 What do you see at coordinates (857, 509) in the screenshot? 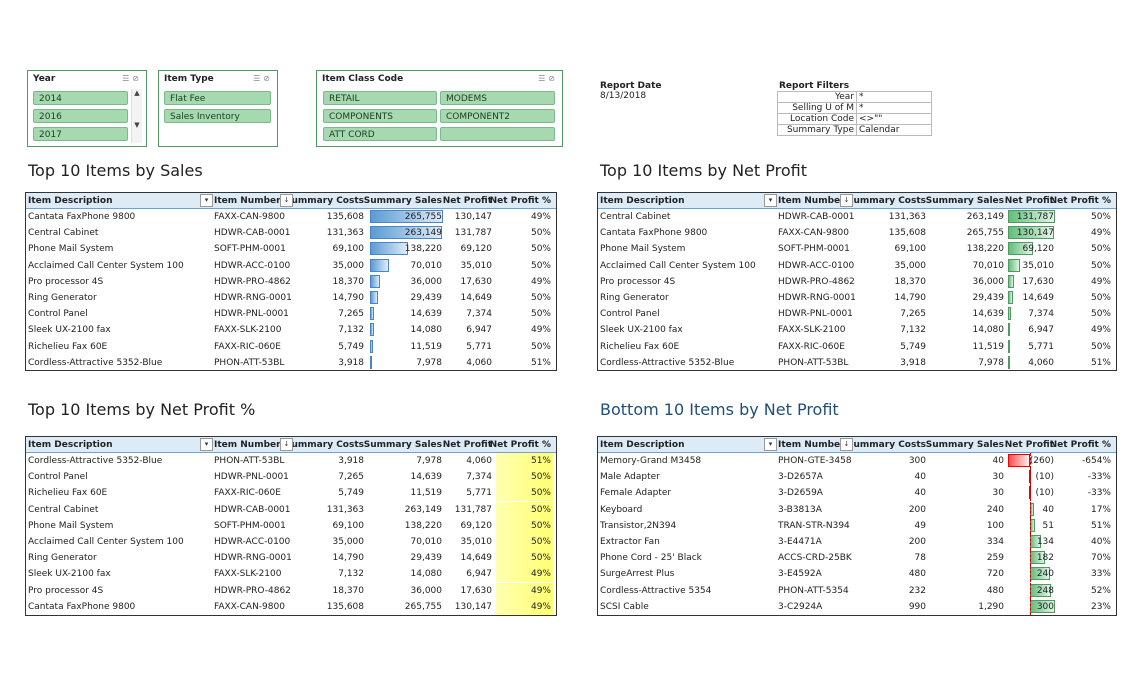
I see `table-row: Keyboard 3-B3813A 200 240 40 17%` at bounding box center [857, 509].